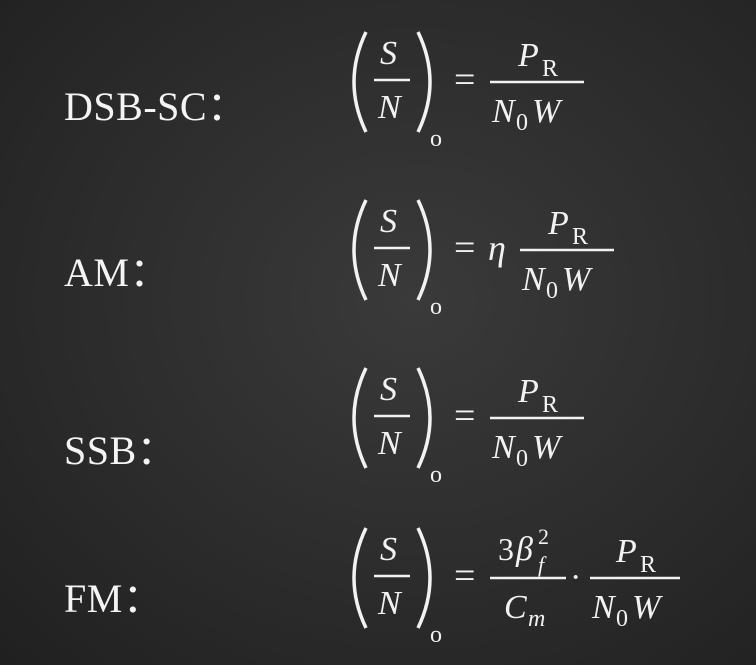  Describe the element at coordinates (524, 549) in the screenshot. I see `fm-numerator-beta: β` at that location.